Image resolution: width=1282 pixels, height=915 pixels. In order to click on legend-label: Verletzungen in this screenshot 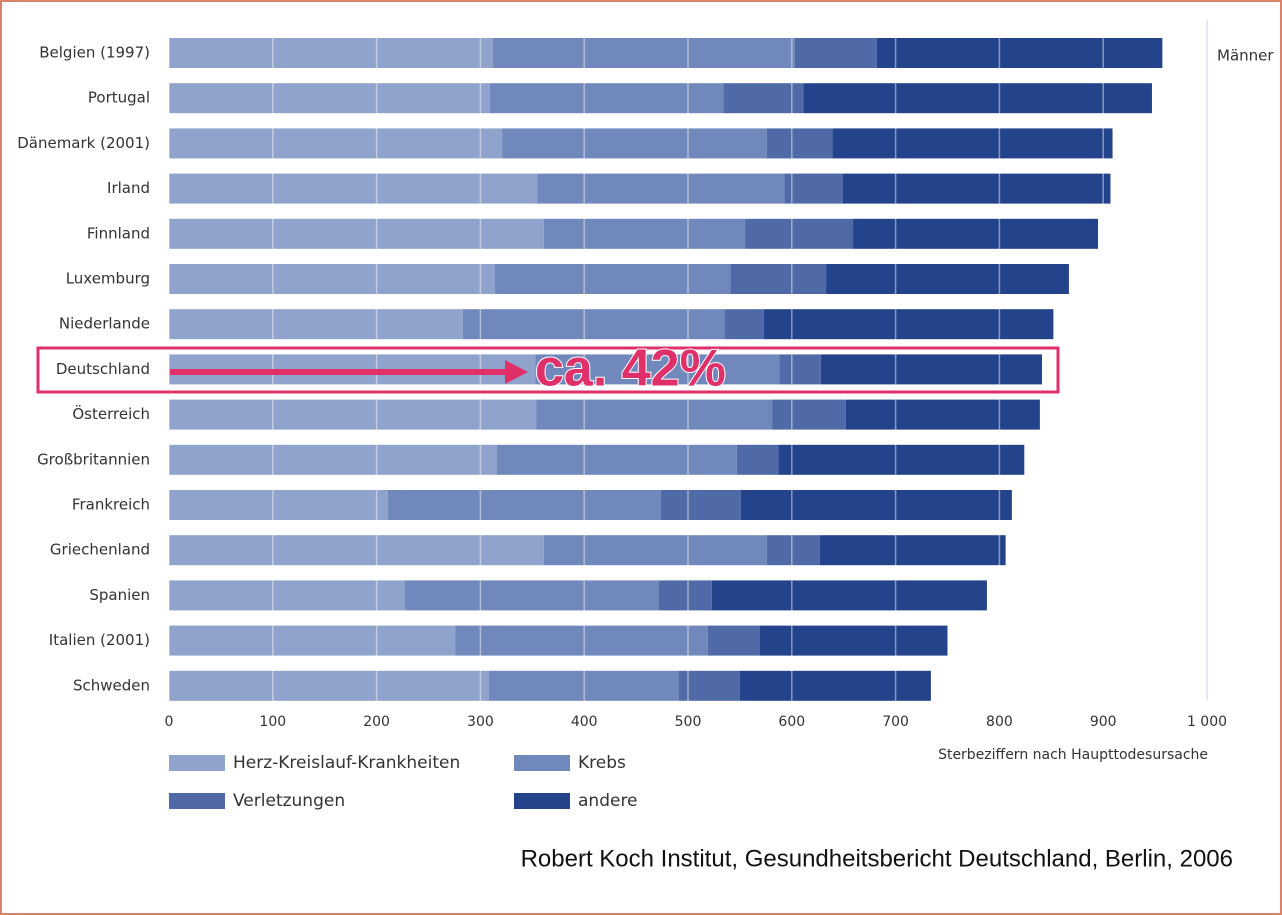, I will do `click(289, 801)`.